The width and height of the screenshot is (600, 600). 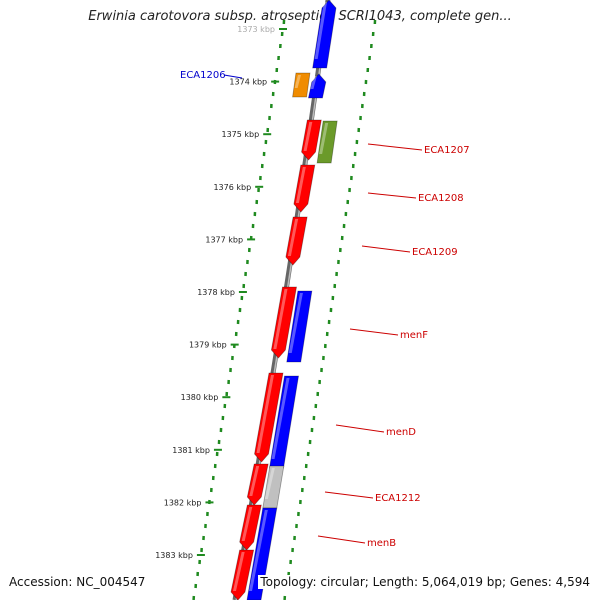 I want to click on mend-reverse-feature, so click(x=284, y=422).